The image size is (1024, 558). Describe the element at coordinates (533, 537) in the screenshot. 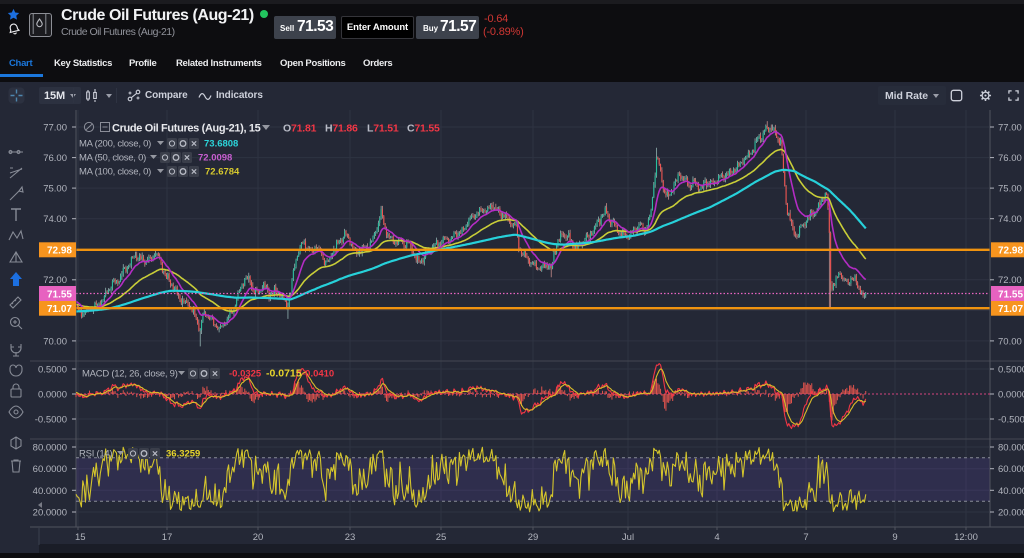

I see `svg-text: 29` at that location.